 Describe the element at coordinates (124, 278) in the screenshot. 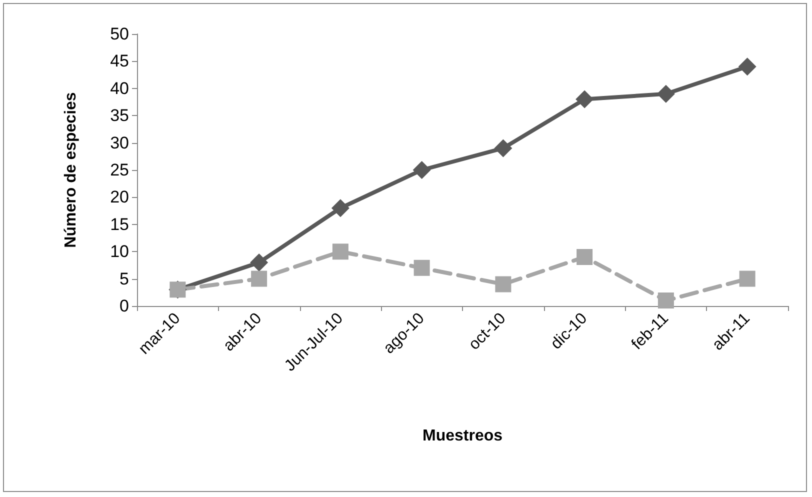

I see `y-tick-label: 5` at that location.